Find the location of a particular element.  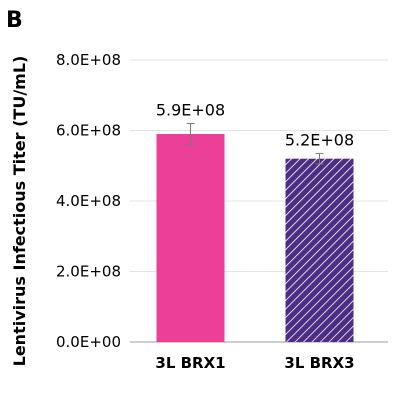

data-label: 5.2E+08 is located at coordinates (319, 139).